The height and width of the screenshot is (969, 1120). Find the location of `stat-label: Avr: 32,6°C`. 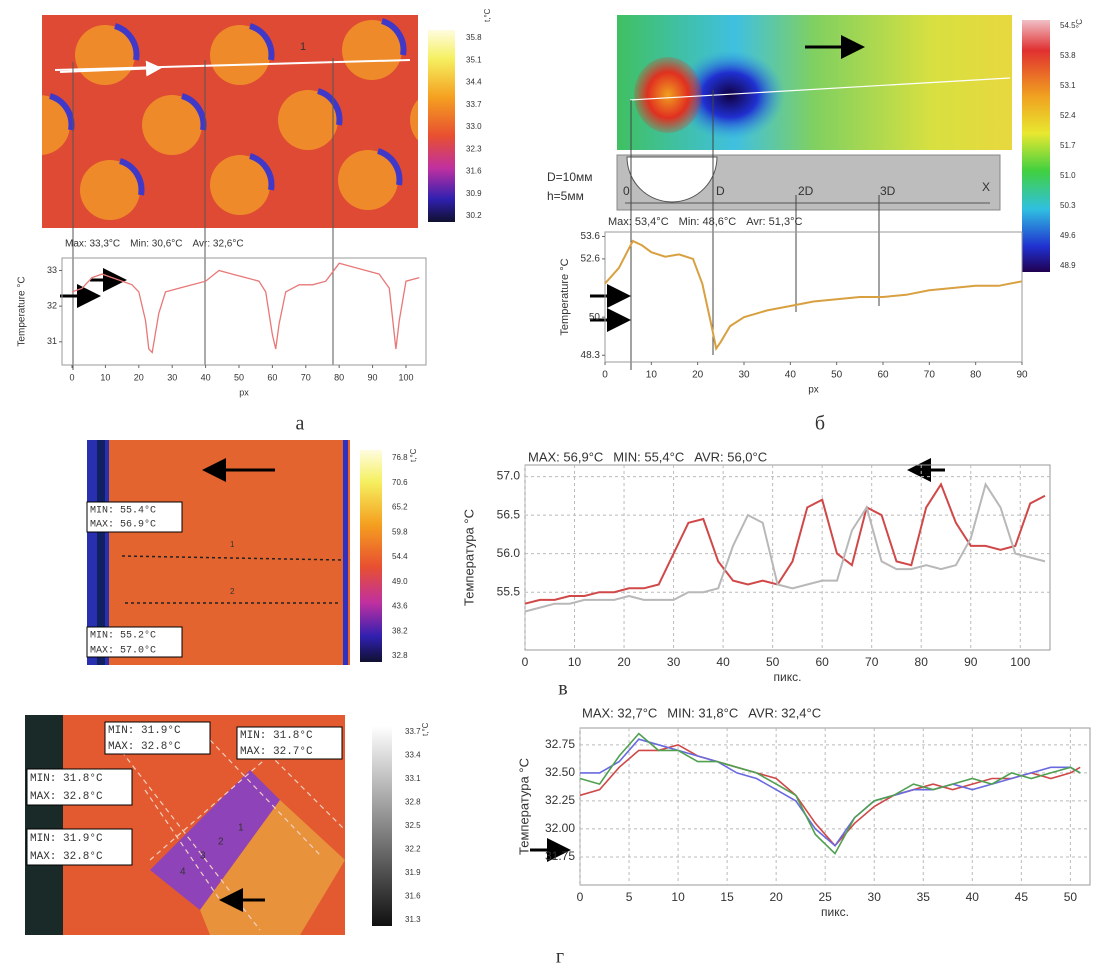

stat-label: Avr: 32,6°C is located at coordinates (218, 244).